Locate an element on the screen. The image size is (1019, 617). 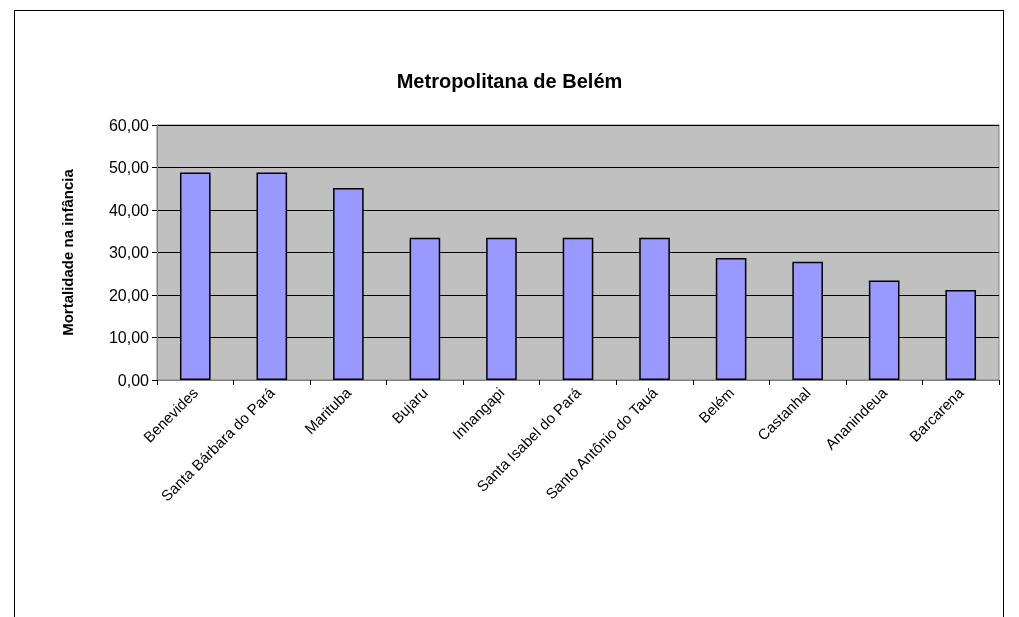
y-tick-label: 40,00 is located at coordinates (129, 210).